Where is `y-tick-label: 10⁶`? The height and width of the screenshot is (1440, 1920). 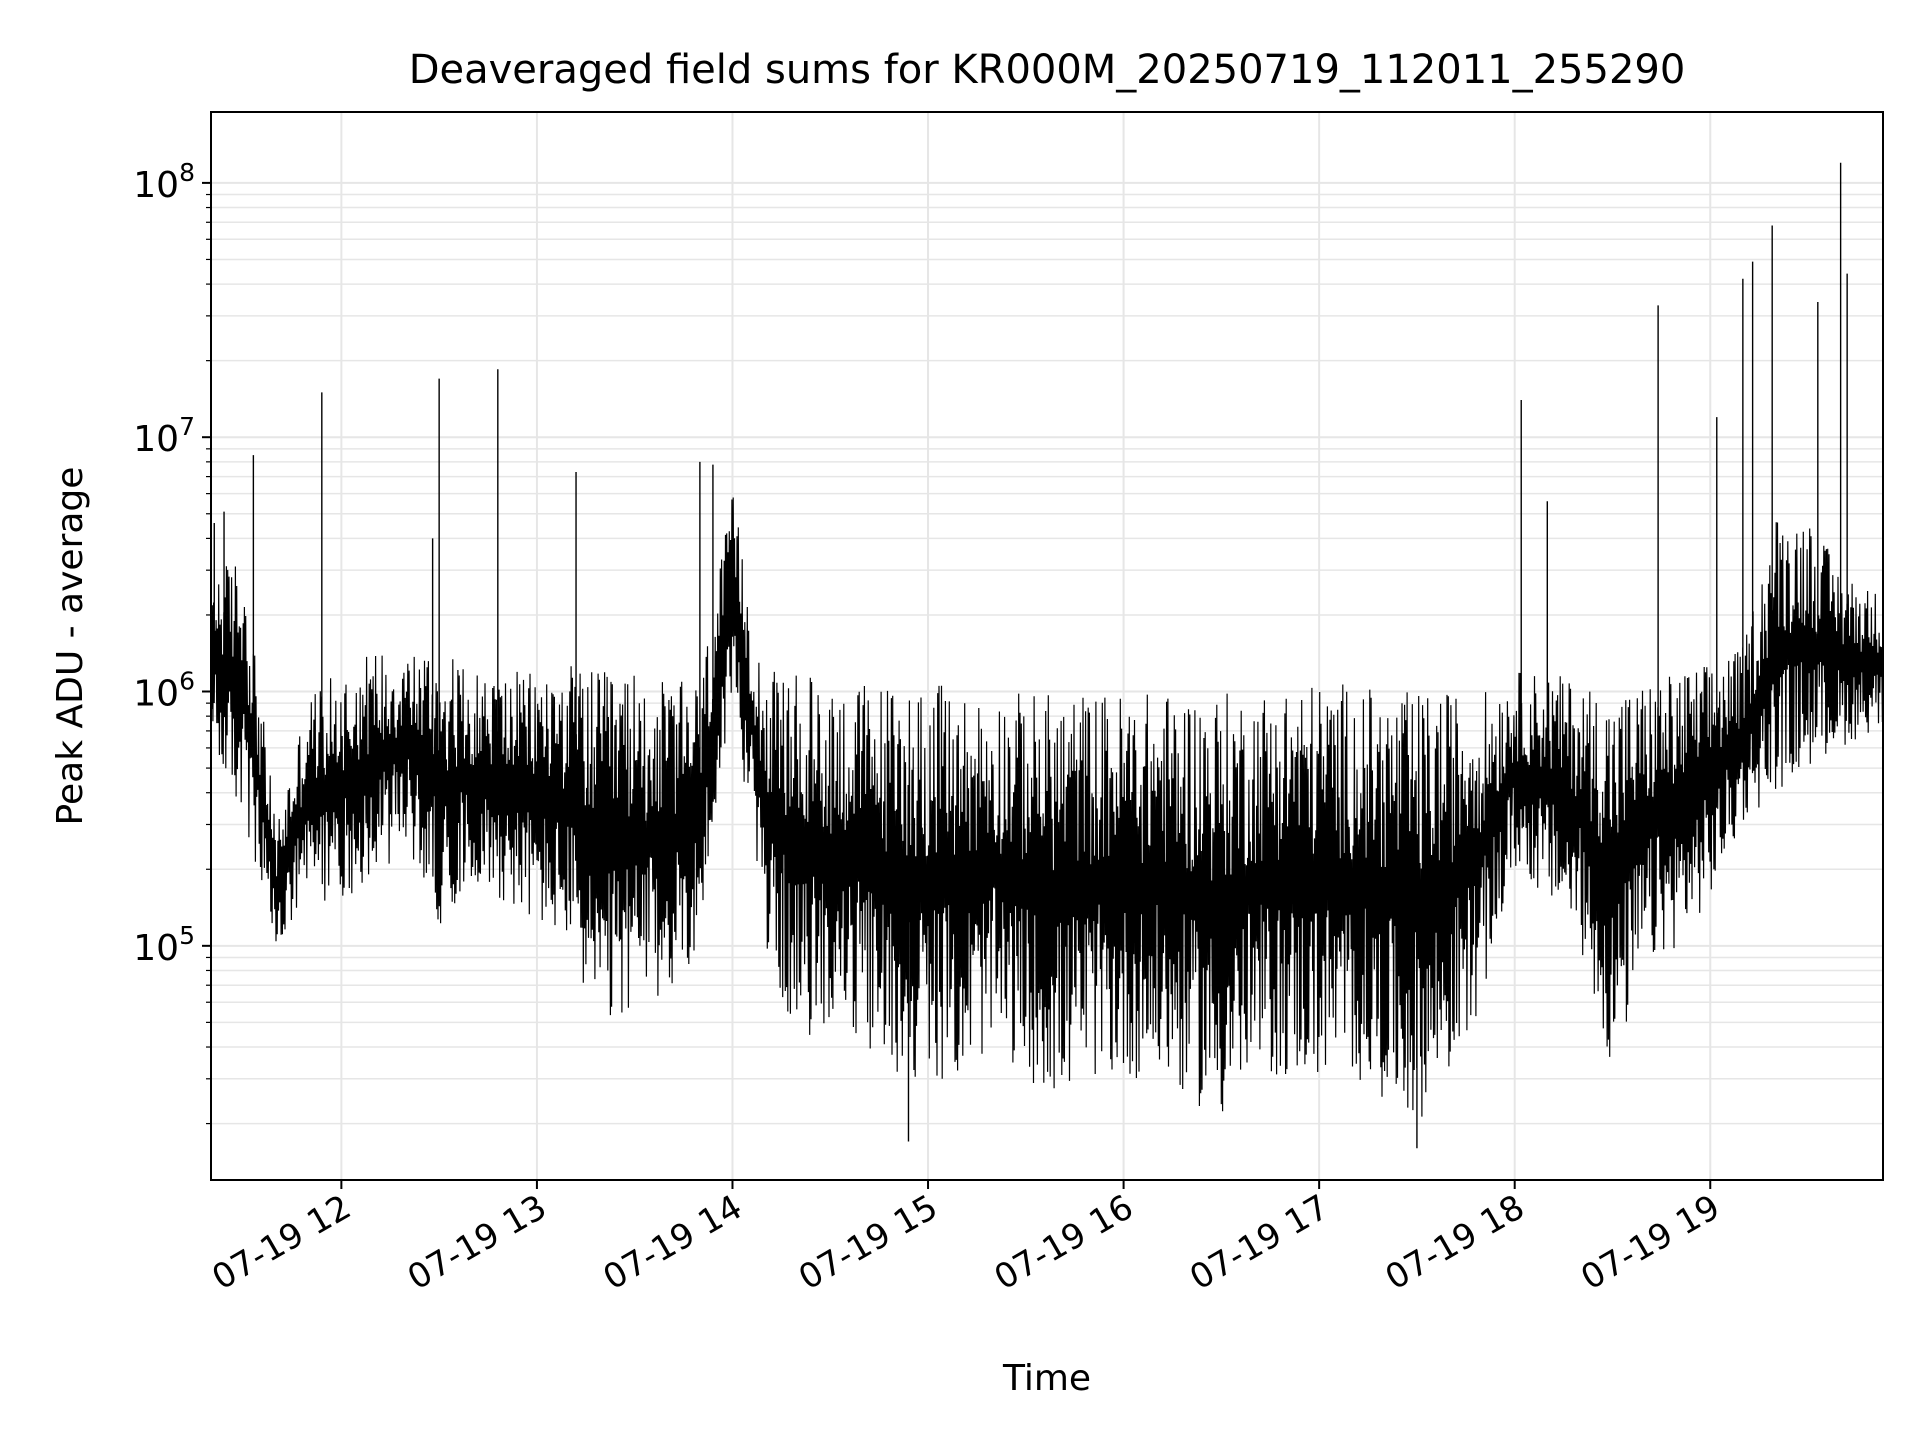
y-tick-label: 10⁶ is located at coordinates (164, 691).